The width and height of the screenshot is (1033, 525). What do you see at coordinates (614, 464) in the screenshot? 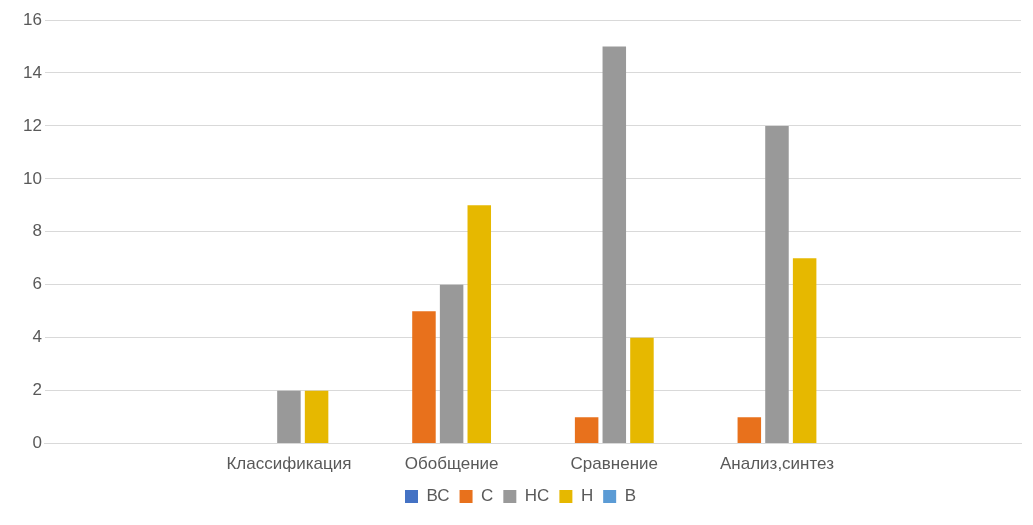
I see `x-tick-label: Сравнение` at bounding box center [614, 464].